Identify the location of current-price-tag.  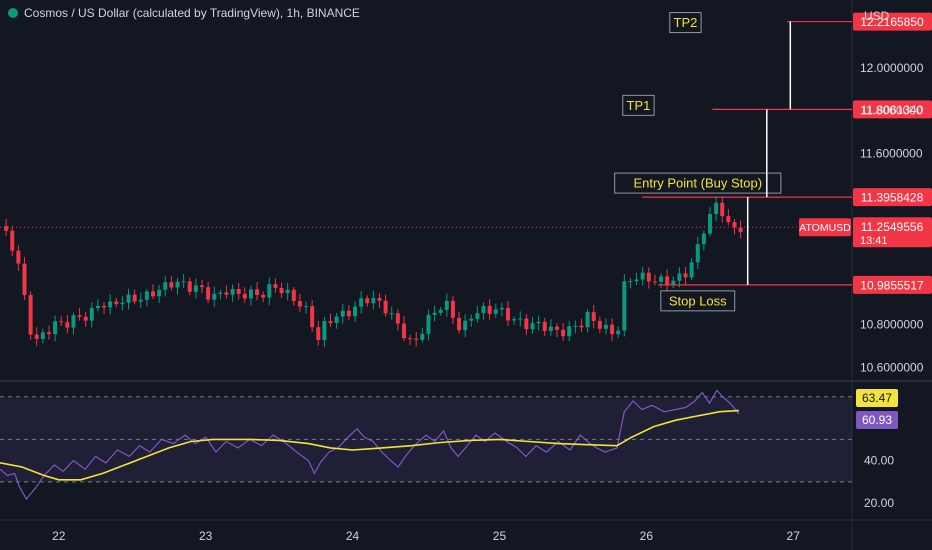
(892, 232).